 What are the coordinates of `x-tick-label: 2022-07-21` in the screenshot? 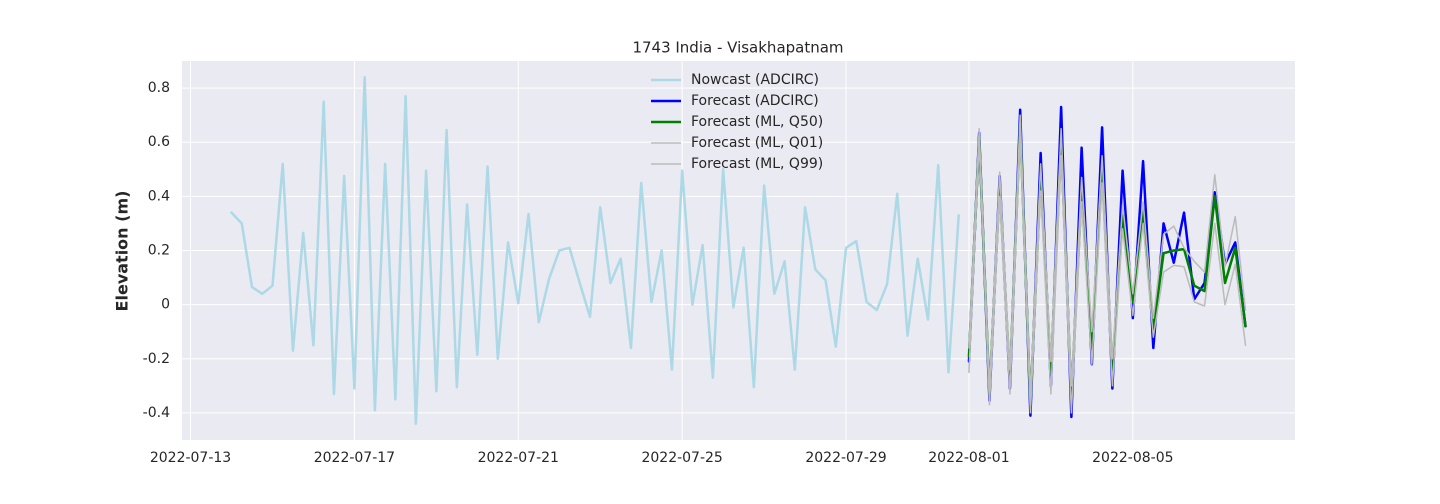 It's located at (518, 458).